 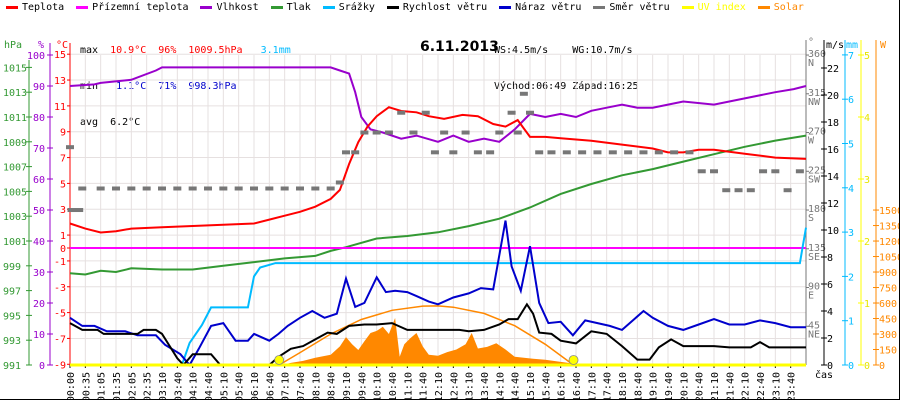 I want to click on solar-tick-label: 1200, so click(x=889, y=242).